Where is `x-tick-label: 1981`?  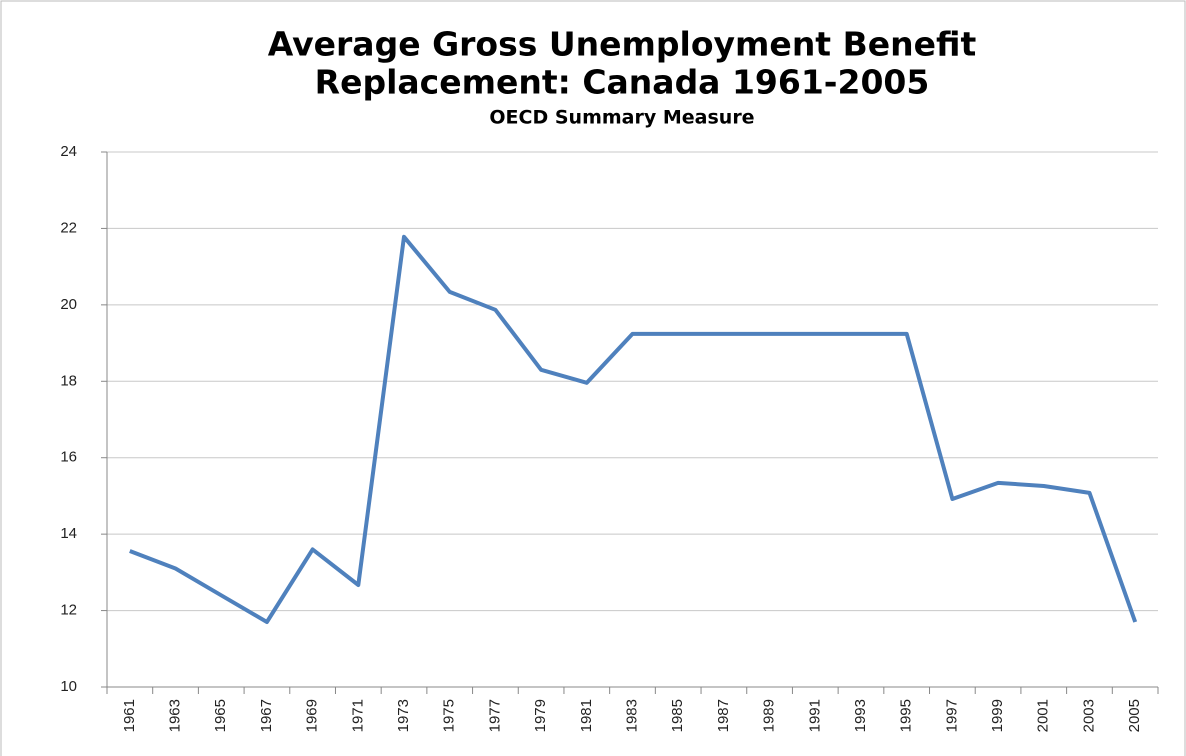 x-tick-label: 1981 is located at coordinates (586, 715).